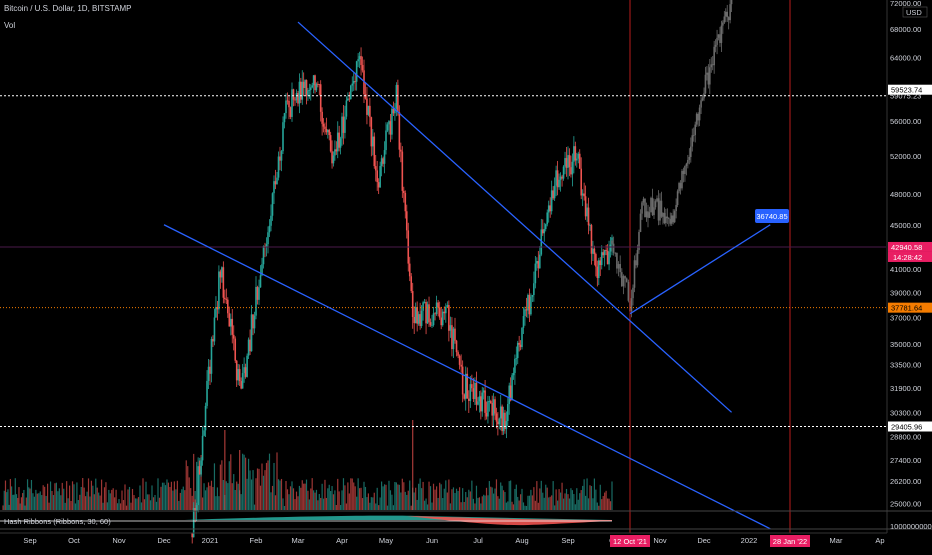  I want to click on countdown-tag, so click(910, 256).